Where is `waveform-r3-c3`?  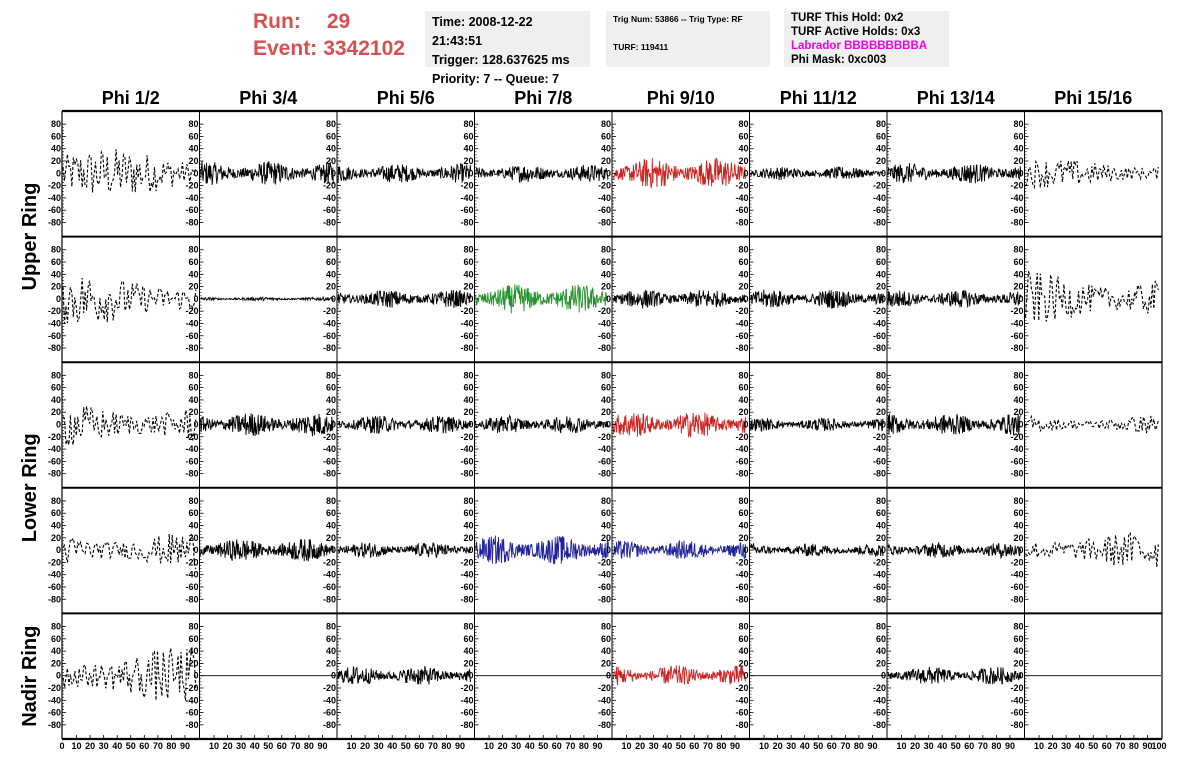
waveform-r3-c3 is located at coordinates (404, 424).